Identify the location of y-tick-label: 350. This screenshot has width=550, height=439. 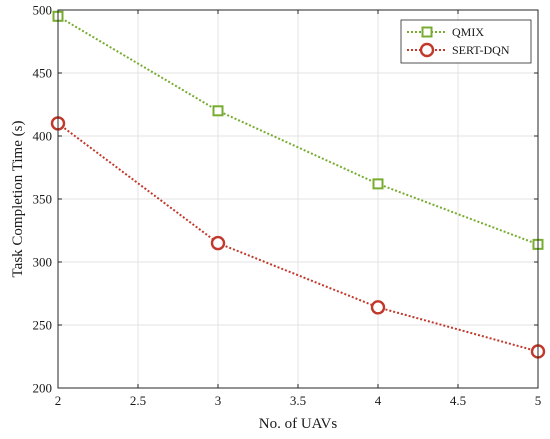
(43, 199).